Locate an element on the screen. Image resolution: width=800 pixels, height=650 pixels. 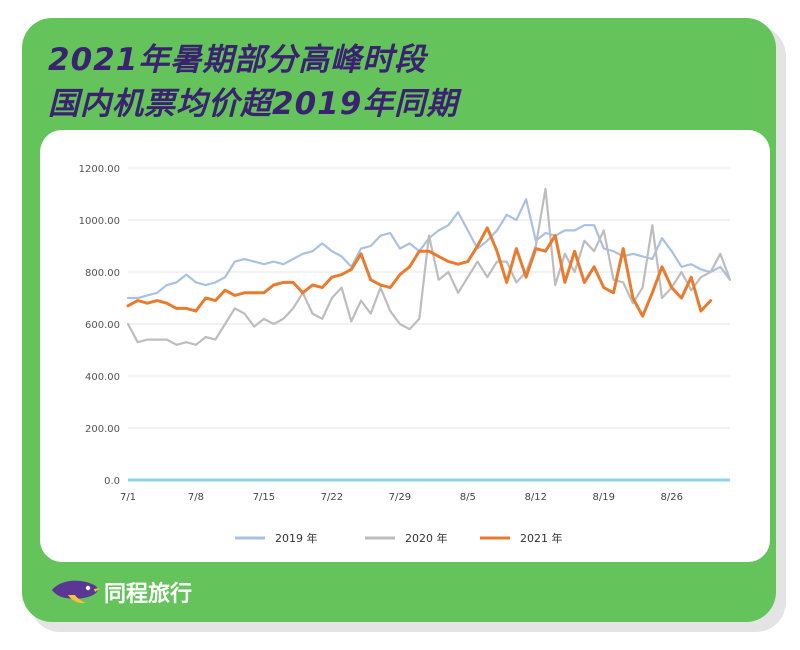
x-tick-label: 7/1 is located at coordinates (128, 497).